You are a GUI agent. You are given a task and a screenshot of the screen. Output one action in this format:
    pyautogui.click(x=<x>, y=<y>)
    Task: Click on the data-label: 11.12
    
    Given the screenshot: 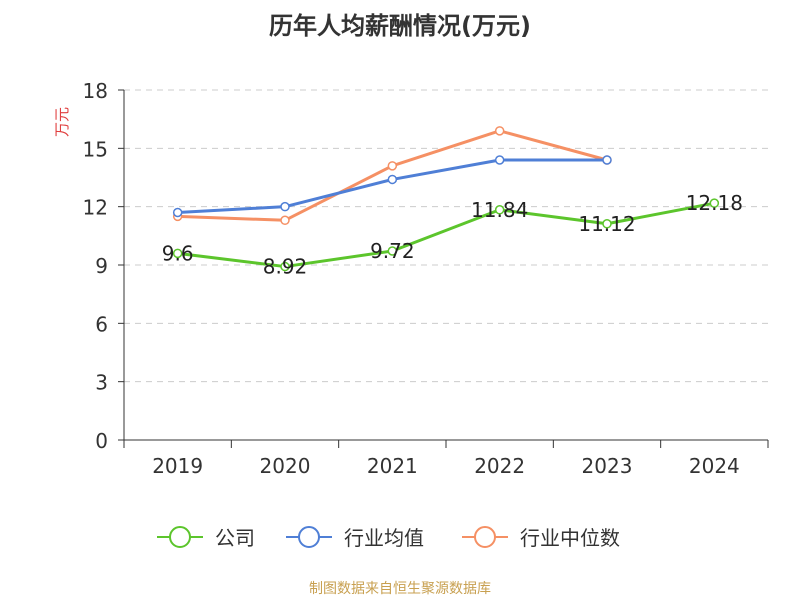 What is the action you would take?
    pyautogui.click(x=606, y=224)
    